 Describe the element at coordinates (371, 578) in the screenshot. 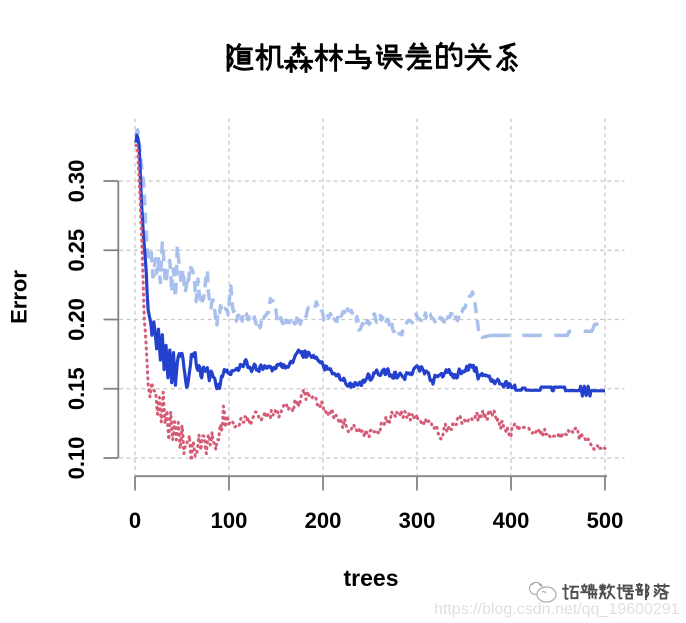

I see `svg-text: trees` at that location.